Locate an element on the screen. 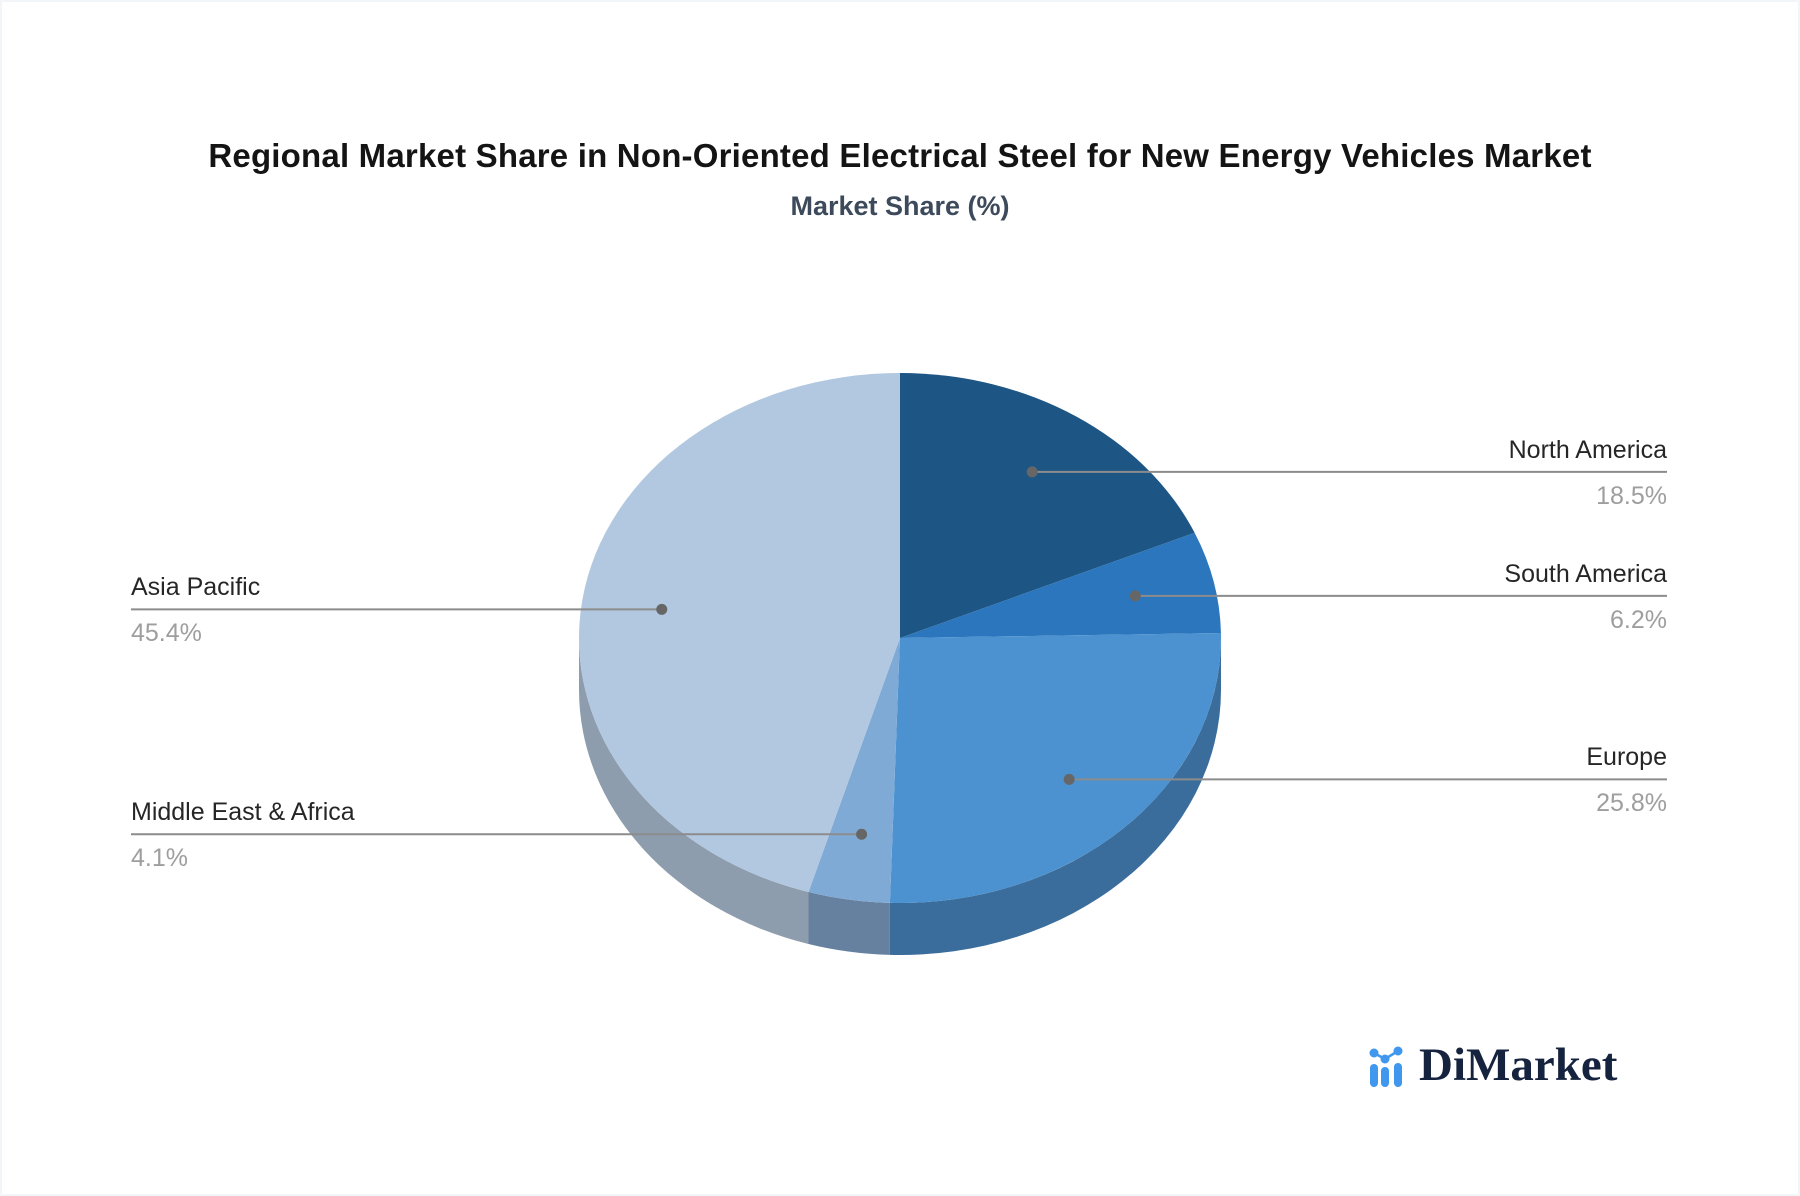 This screenshot has height=1196, width=1800. slice-value: 25.8% is located at coordinates (1631, 803).